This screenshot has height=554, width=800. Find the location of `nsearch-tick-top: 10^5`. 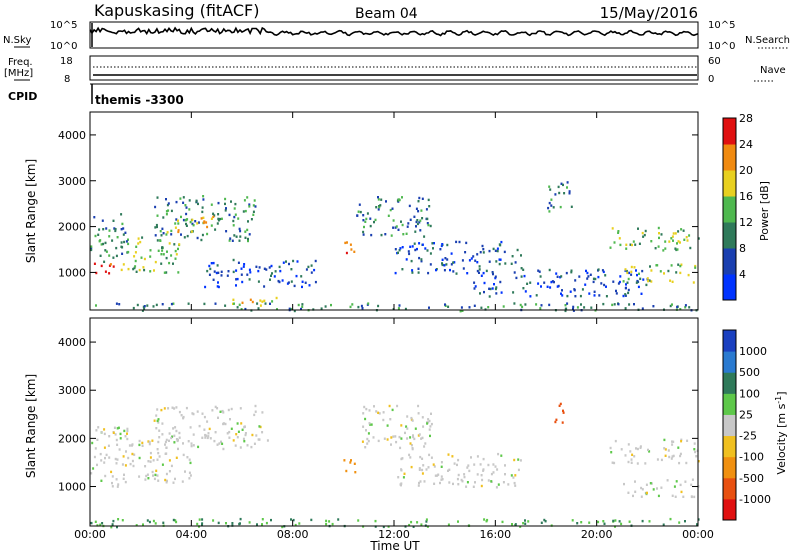

nsearch-tick-top: 10^5 is located at coordinates (721, 25).